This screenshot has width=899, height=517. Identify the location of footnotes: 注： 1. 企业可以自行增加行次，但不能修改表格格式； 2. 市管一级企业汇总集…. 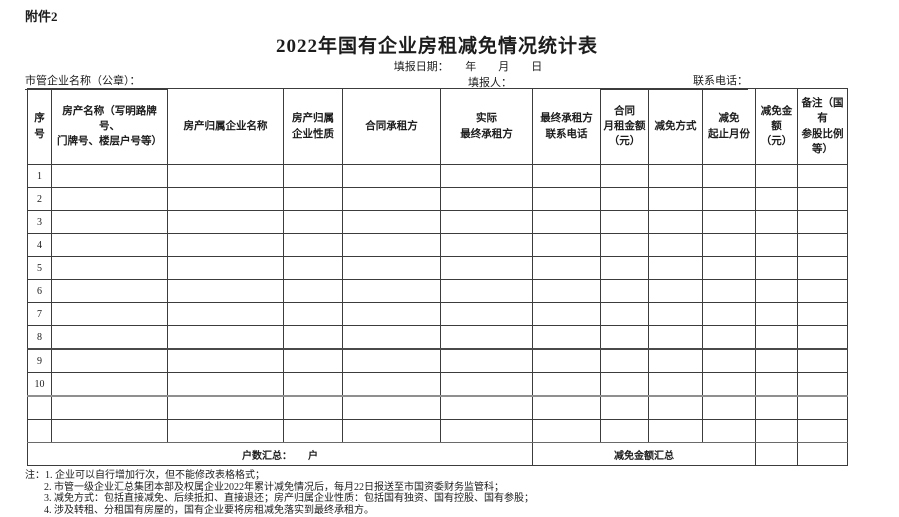
(385, 493).